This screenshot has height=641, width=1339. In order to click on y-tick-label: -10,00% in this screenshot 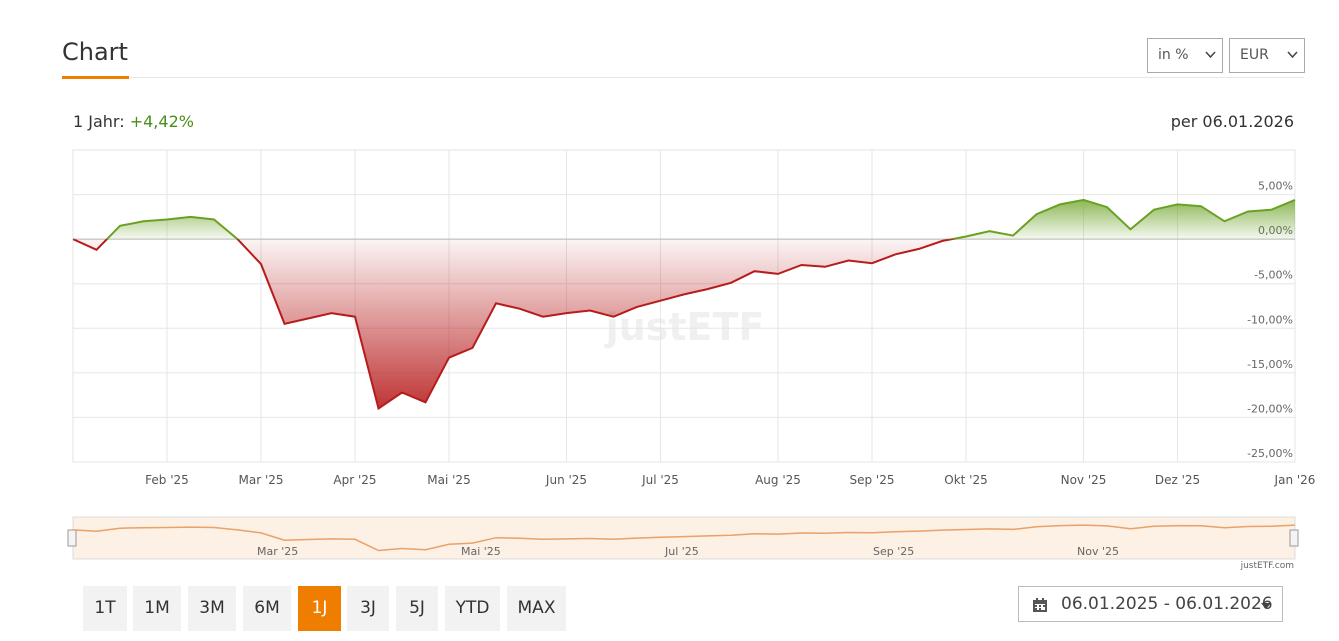, I will do `click(1270, 319)`.